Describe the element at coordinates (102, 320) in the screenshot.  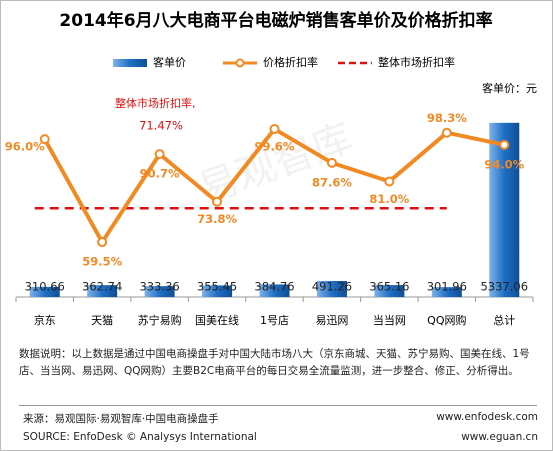
I see `x-tick-label: 天猫` at that location.